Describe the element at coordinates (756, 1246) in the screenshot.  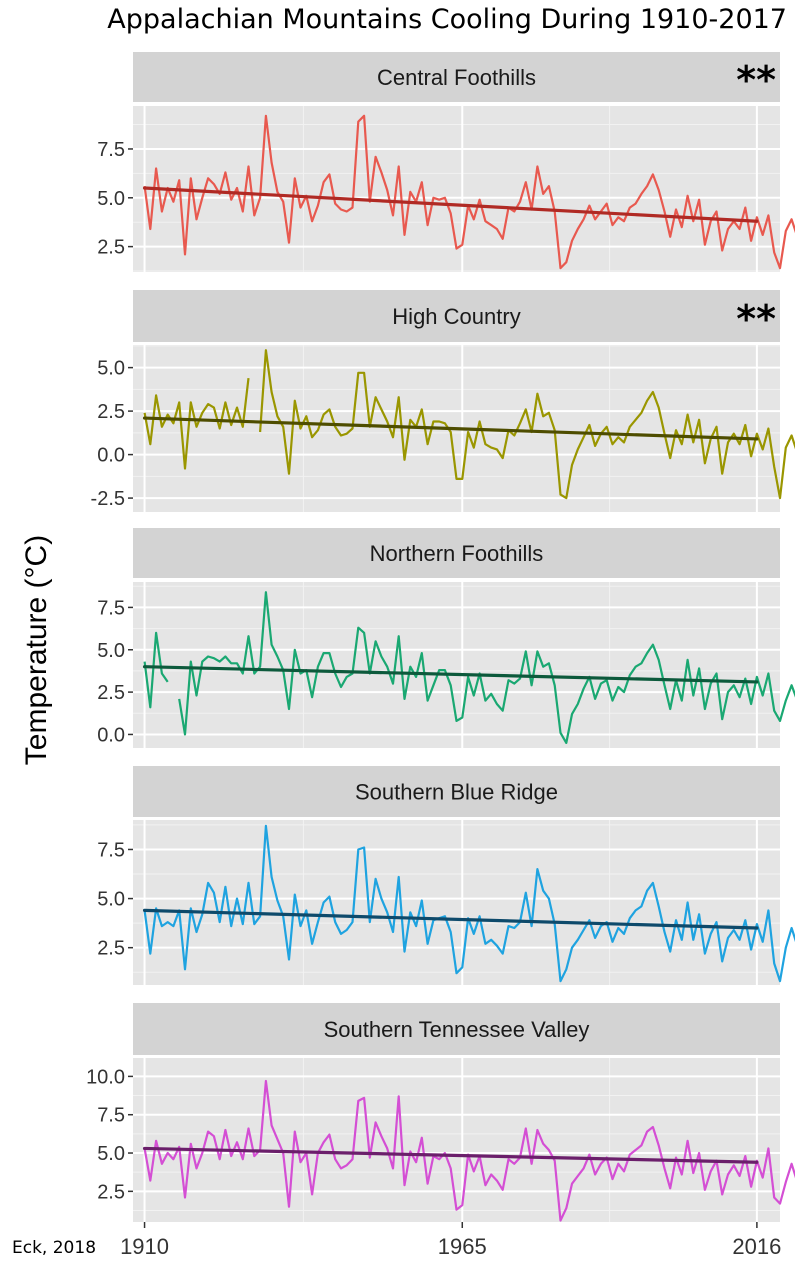
I see `x-tick-label: 2016` at that location.